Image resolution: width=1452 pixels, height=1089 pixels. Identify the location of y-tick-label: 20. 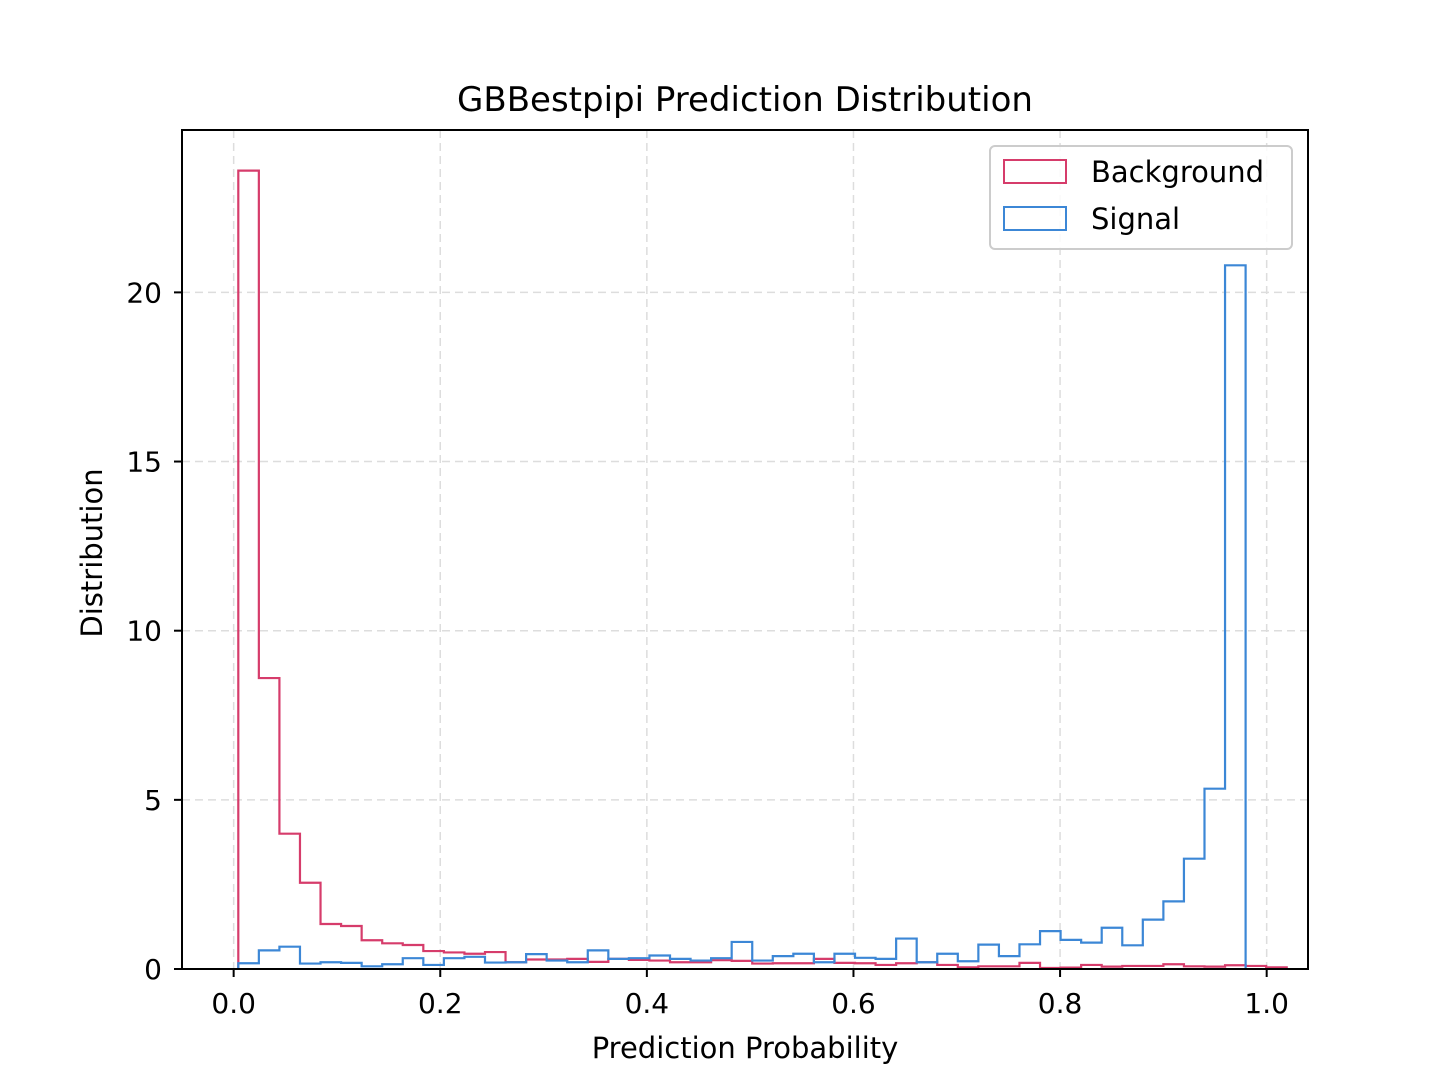
(144, 292).